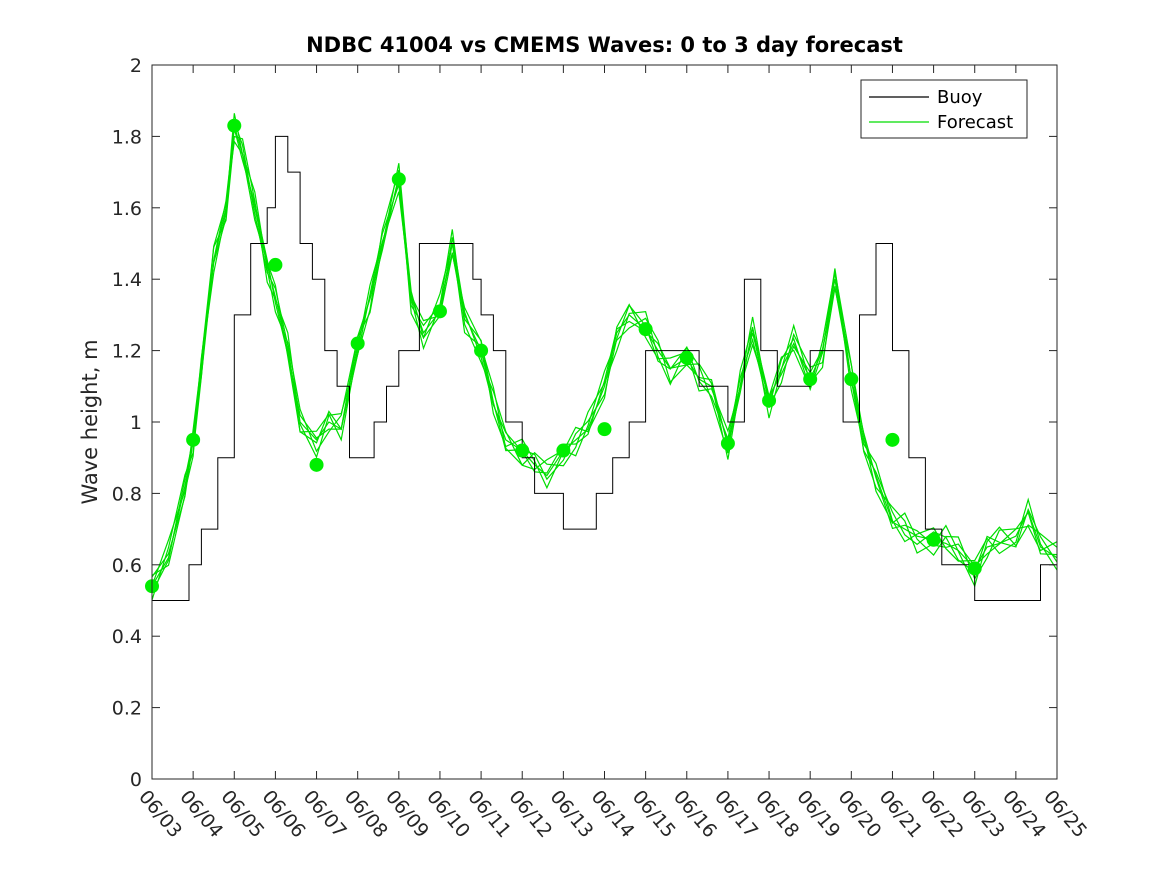  Describe the element at coordinates (127, 280) in the screenshot. I see `y-tick-label: 1.4` at that location.